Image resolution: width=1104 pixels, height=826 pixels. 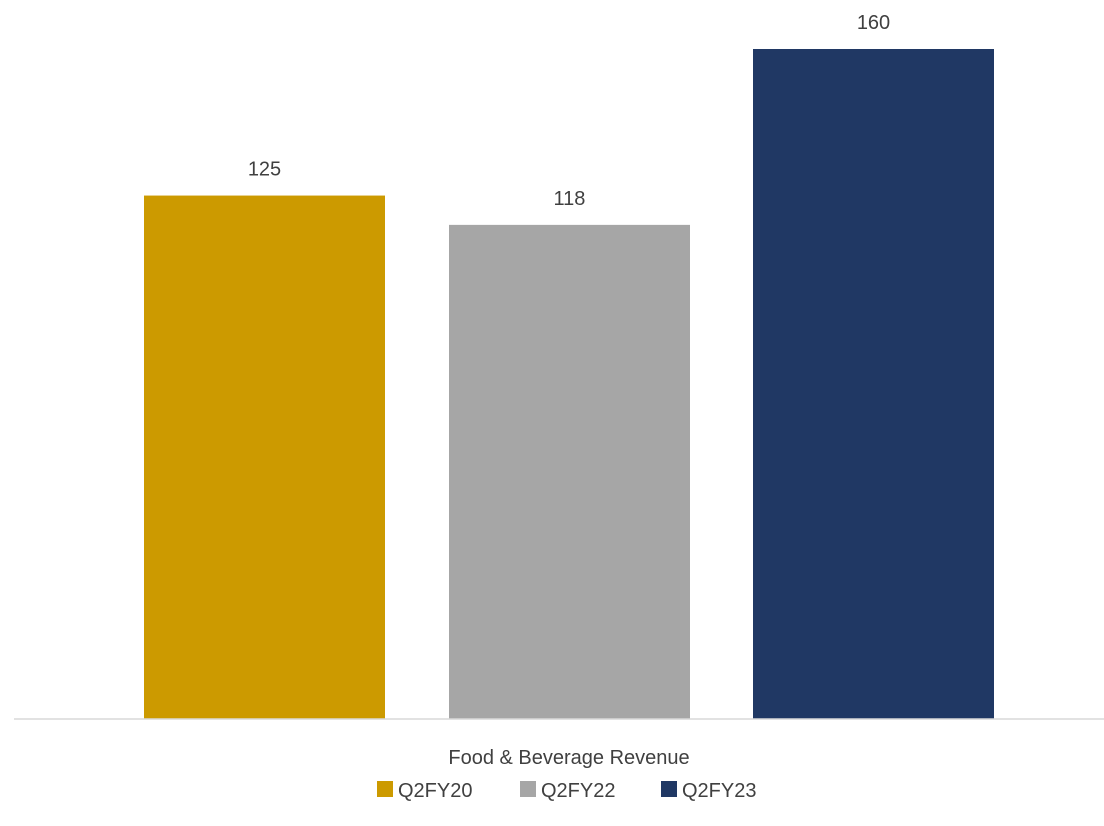 What do you see at coordinates (719, 791) in the screenshot?
I see `legend-label-q2fy23: Q2FY23` at bounding box center [719, 791].